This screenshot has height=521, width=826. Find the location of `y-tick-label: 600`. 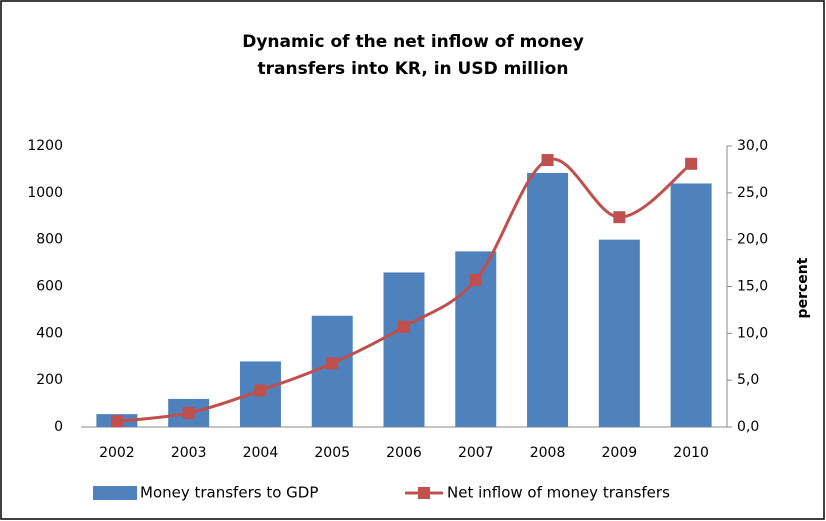

y-tick-label: 600 is located at coordinates (49, 287).